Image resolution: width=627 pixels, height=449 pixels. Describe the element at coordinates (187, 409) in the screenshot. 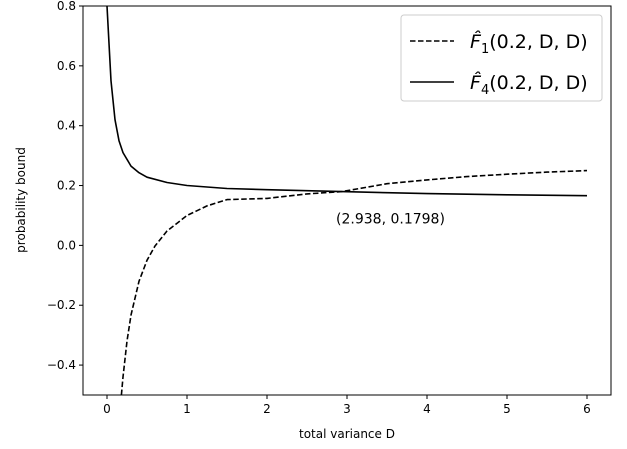

I see `x-tick-label: 1` at that location.